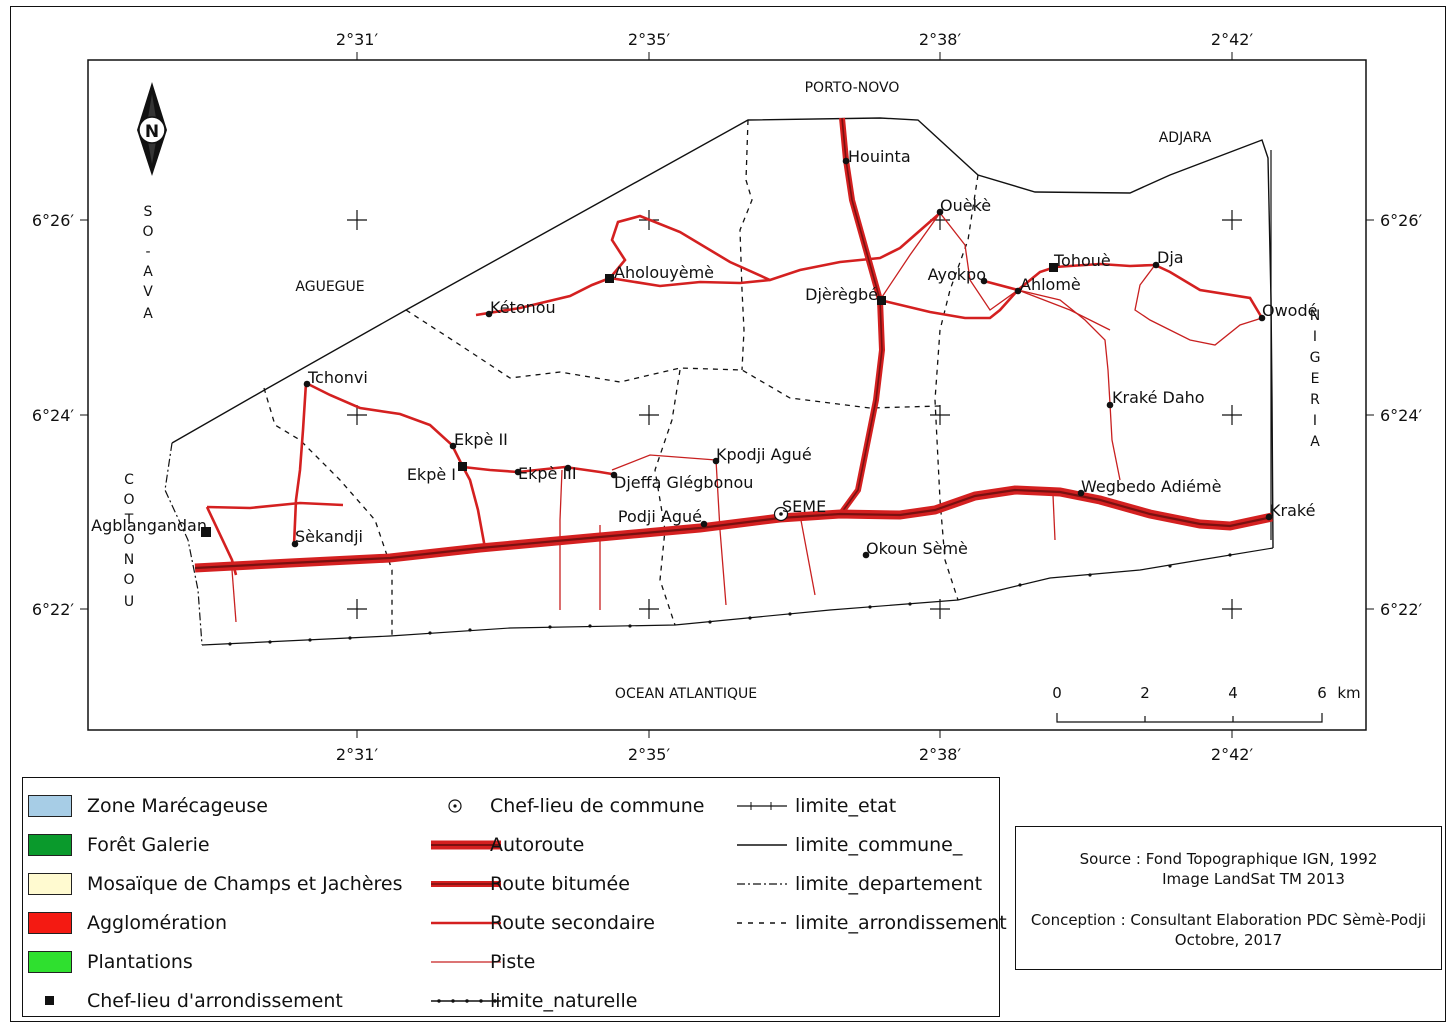 This screenshot has width=1456, height=1029. What do you see at coordinates (1228, 859) in the screenshot?
I see `source-line-1: Source : Fond Topographique IGN, 1992` at bounding box center [1228, 859].